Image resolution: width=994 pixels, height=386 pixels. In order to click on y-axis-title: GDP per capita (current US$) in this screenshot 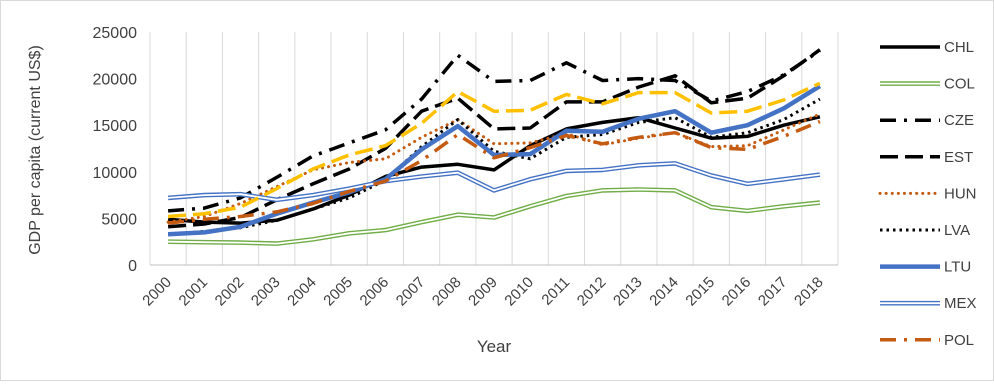, I will do `click(35, 150)`.